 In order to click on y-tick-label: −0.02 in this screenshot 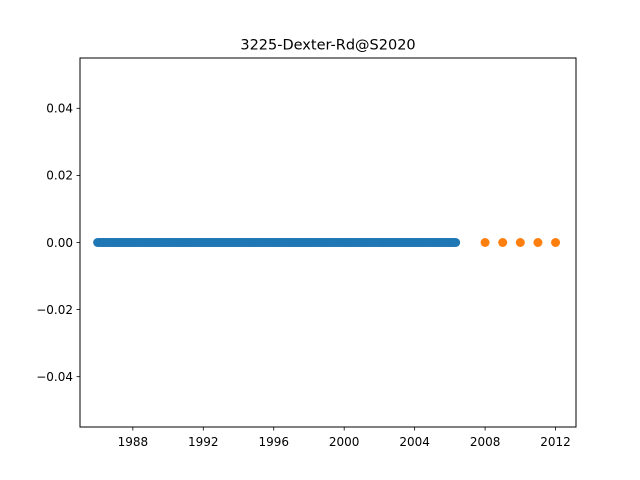, I will do `click(54, 310)`.